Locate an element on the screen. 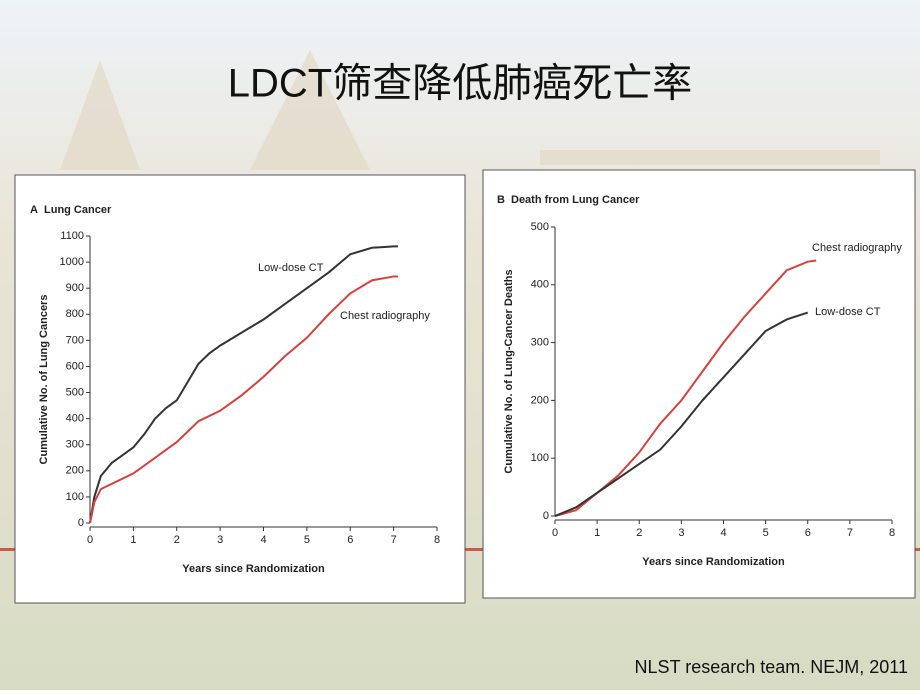  y-axis-label: Cumulative No. of Lung-Cancer Deaths is located at coordinates (509, 371).